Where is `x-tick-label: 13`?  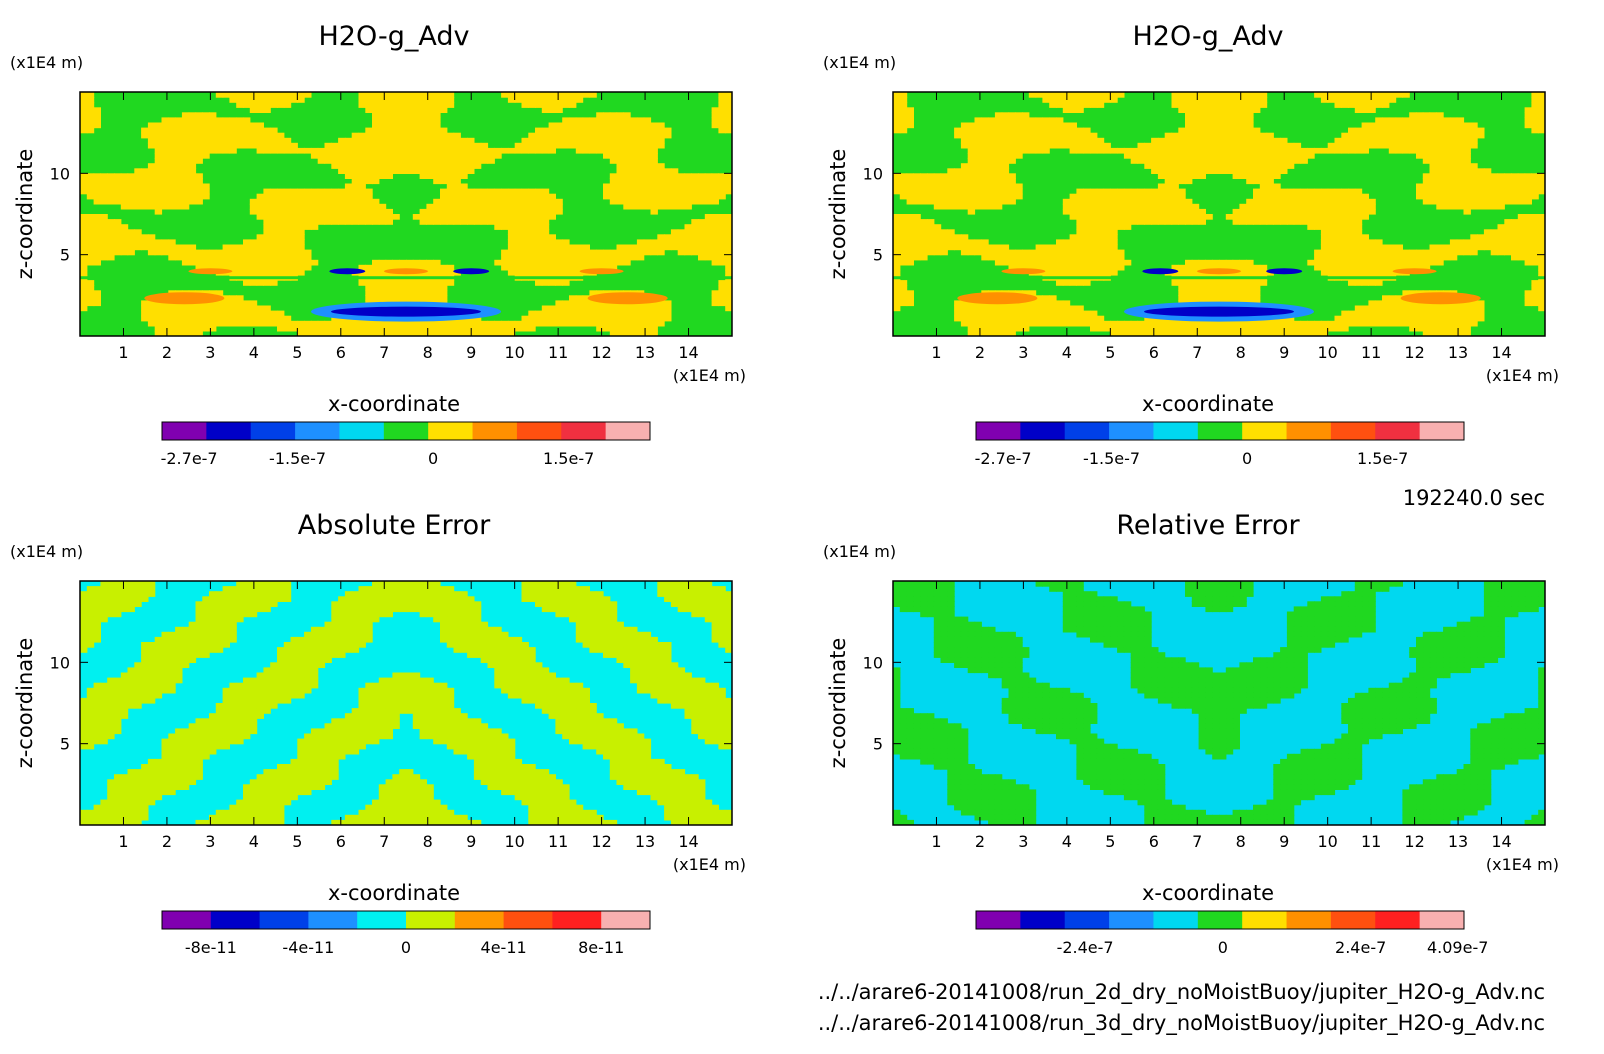 x-tick-label: 13 is located at coordinates (1458, 352).